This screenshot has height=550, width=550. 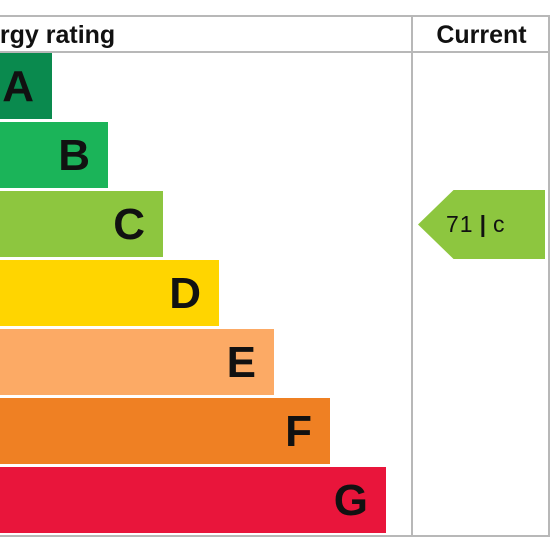 What do you see at coordinates (165, 431) in the screenshot?
I see `band-f: F` at bounding box center [165, 431].